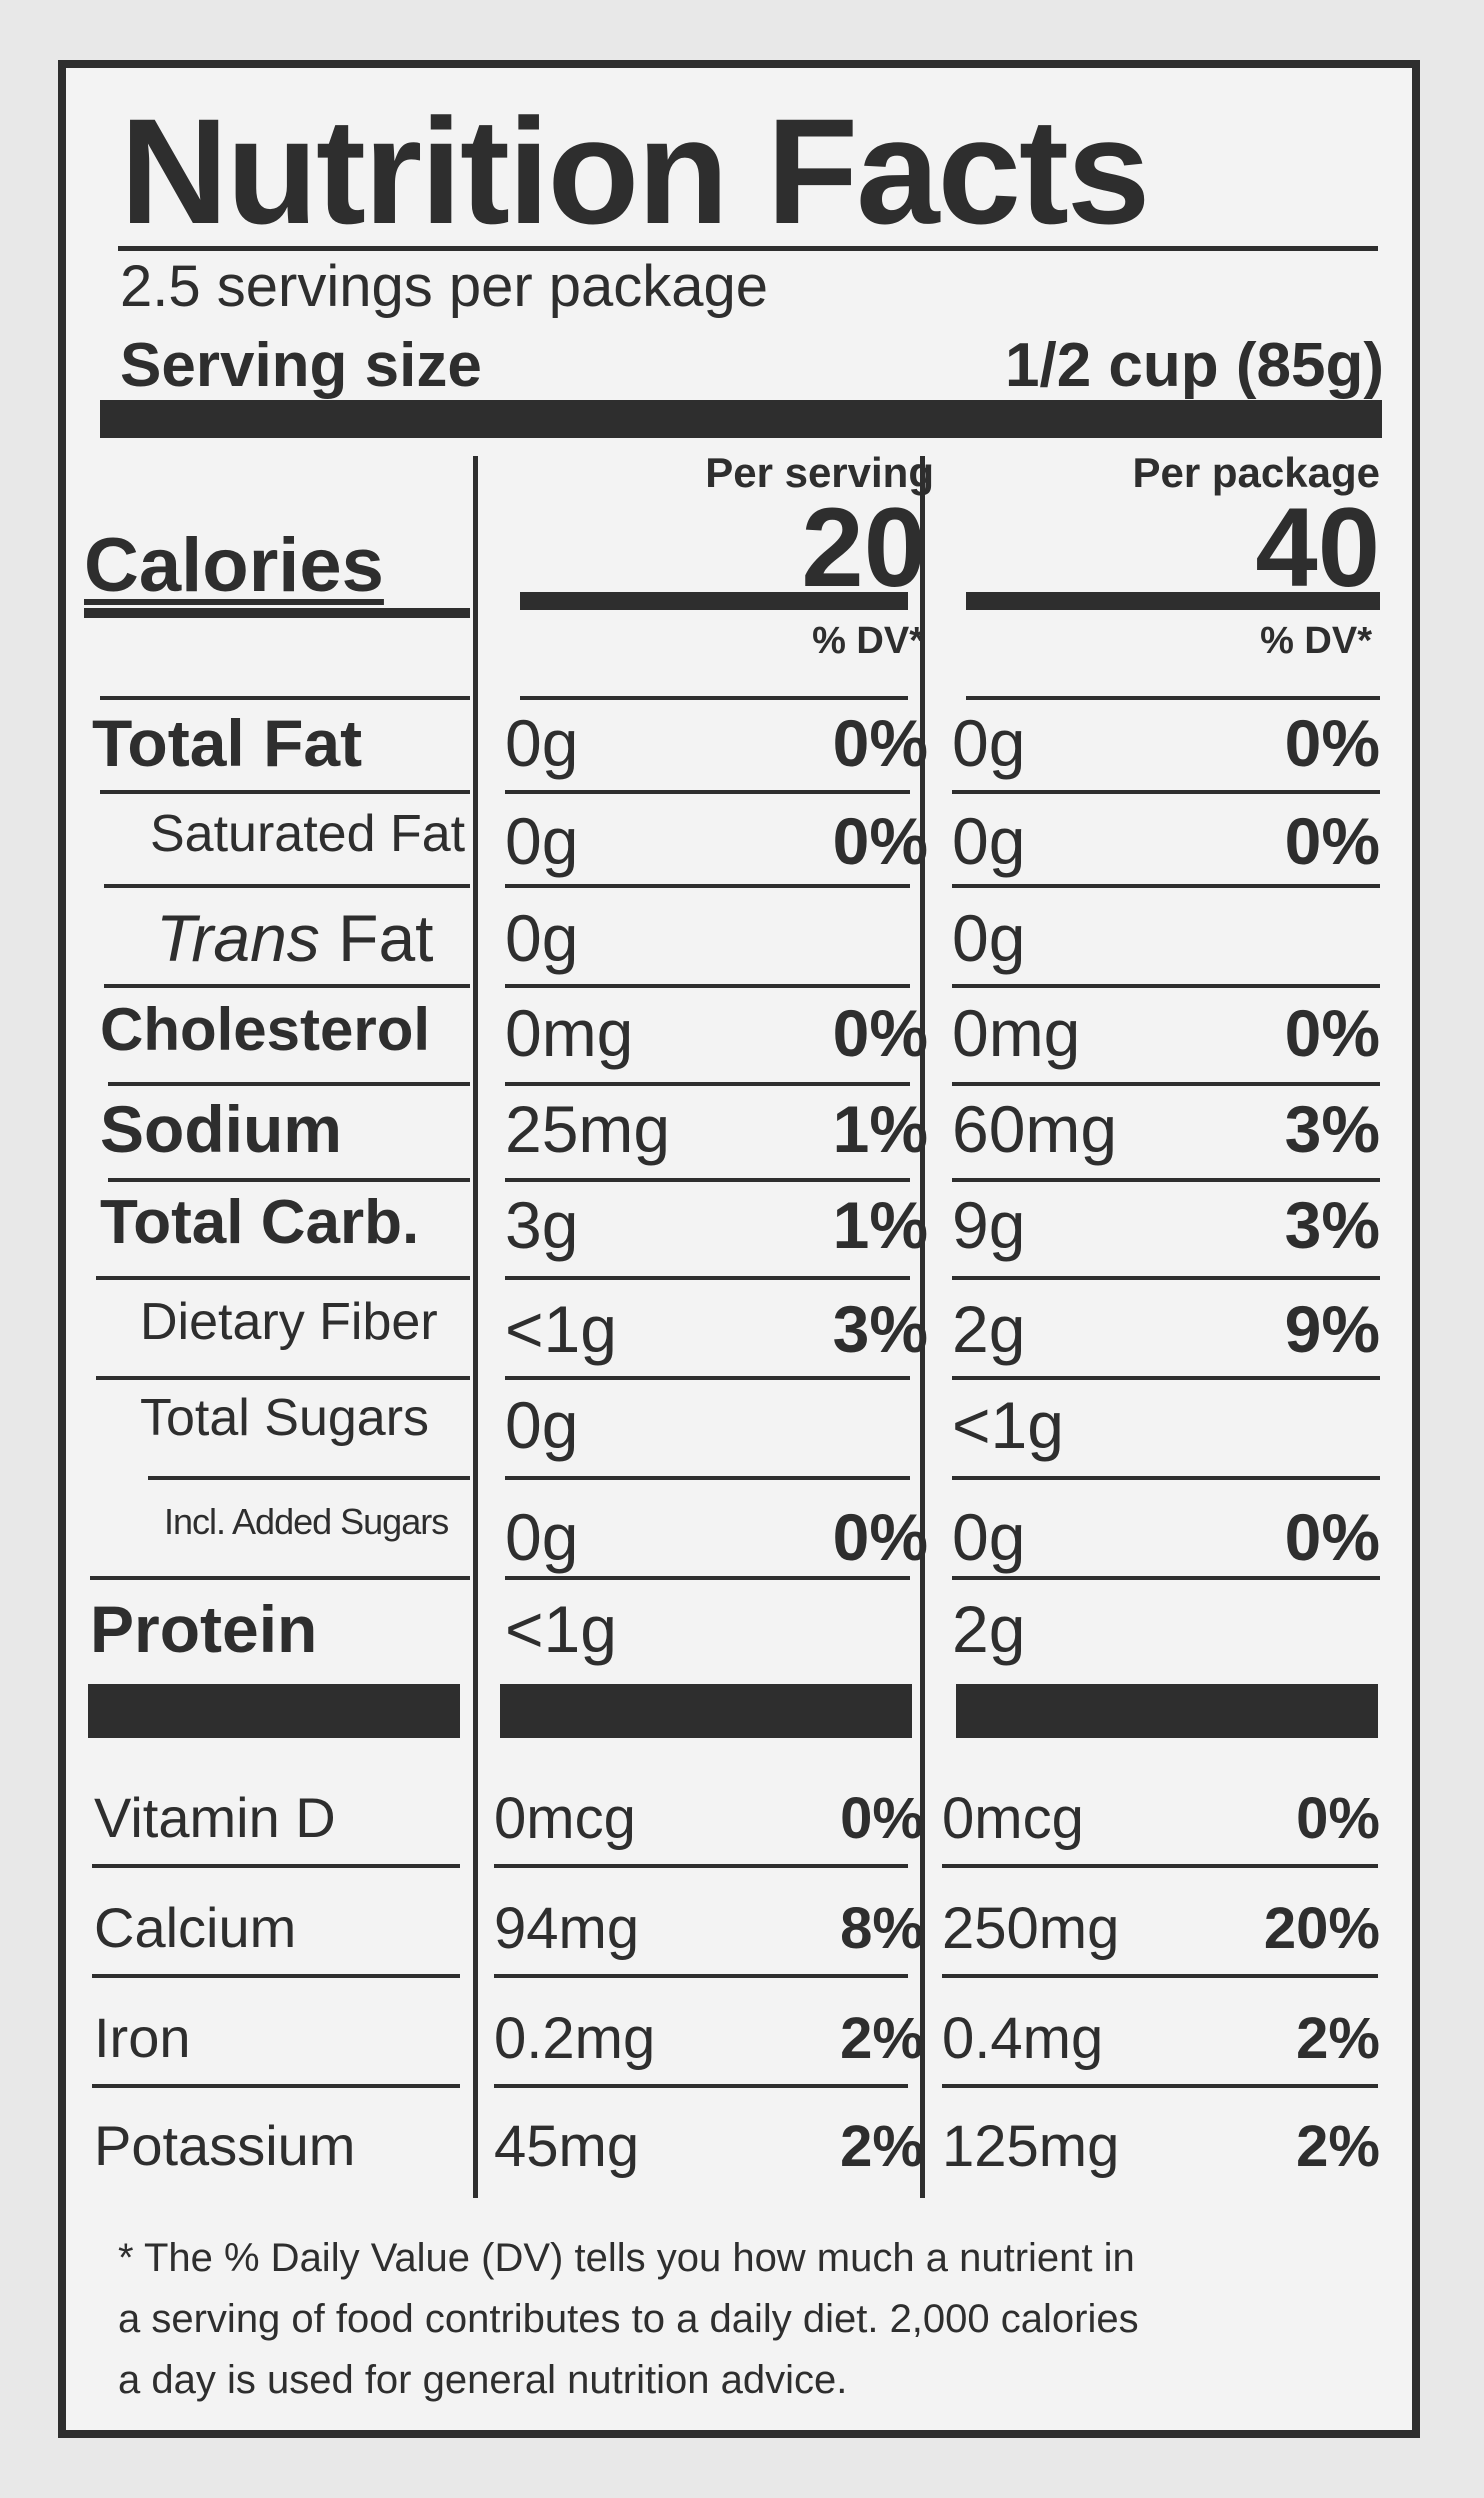 The height and width of the screenshot is (2498, 1484). I want to click on vitamin-package-dv: 0%, so click(1338, 1818).